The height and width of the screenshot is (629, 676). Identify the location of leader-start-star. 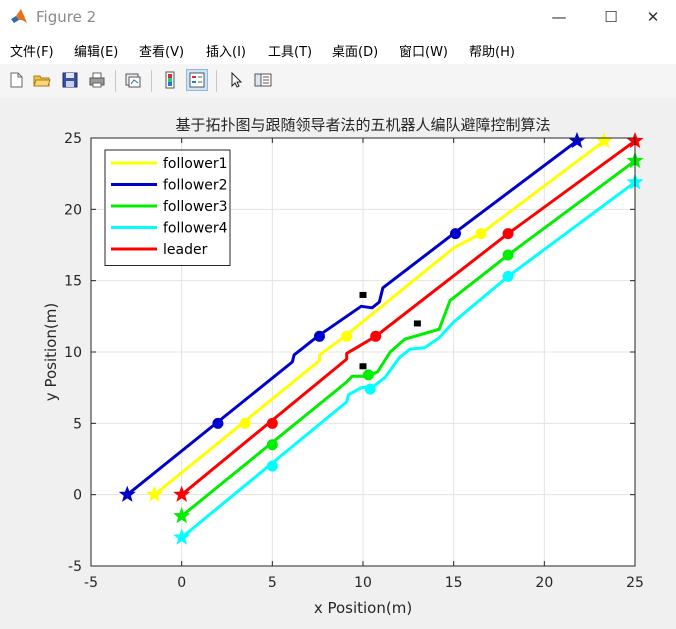
(182, 493).